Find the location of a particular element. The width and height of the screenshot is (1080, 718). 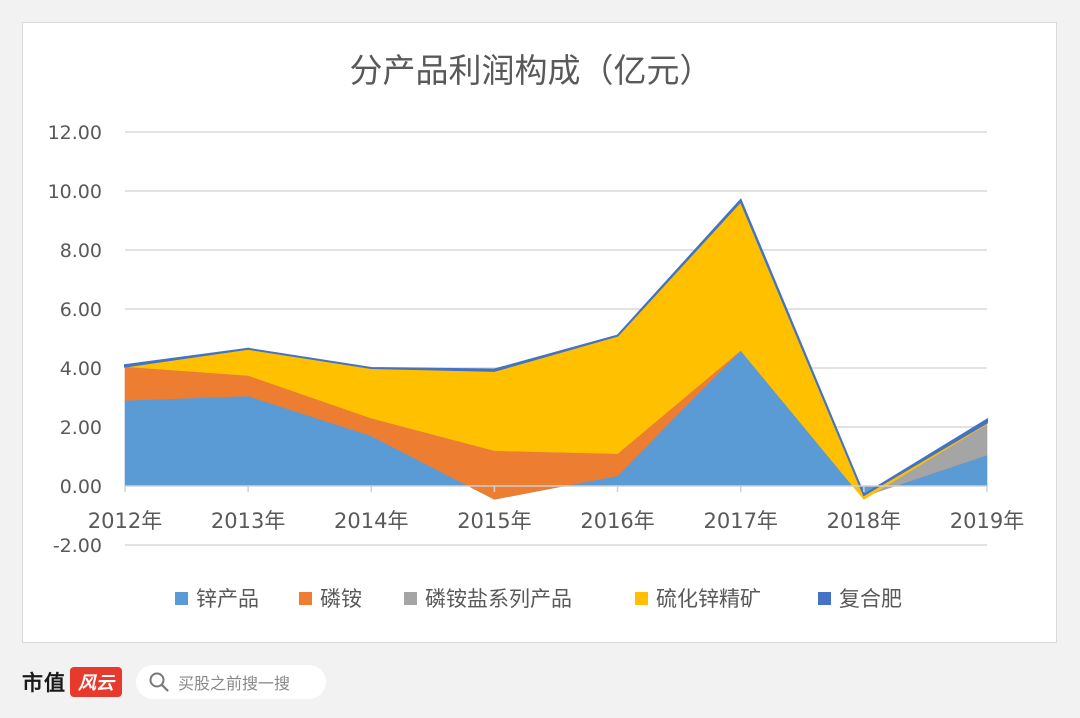

footer-bar: 市值 风云 买股之前搜一搜 is located at coordinates (174, 682).